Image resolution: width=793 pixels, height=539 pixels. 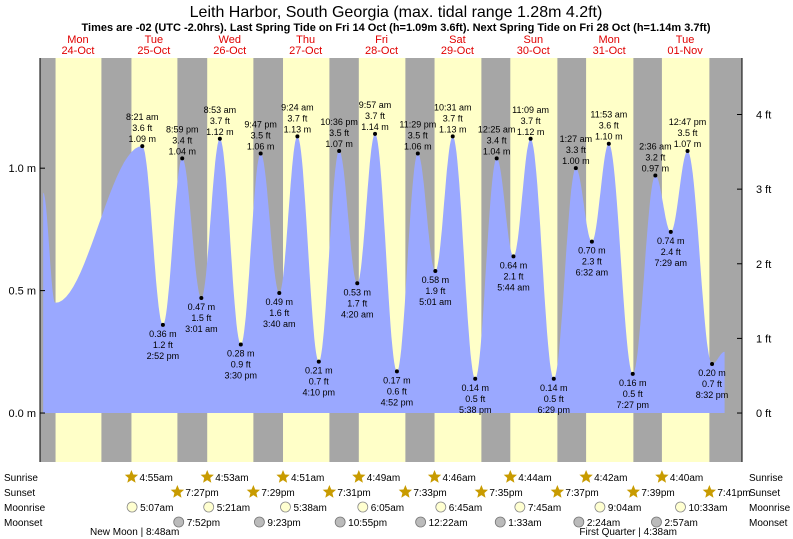 I want to click on day-name: Mon, so click(x=608, y=40).